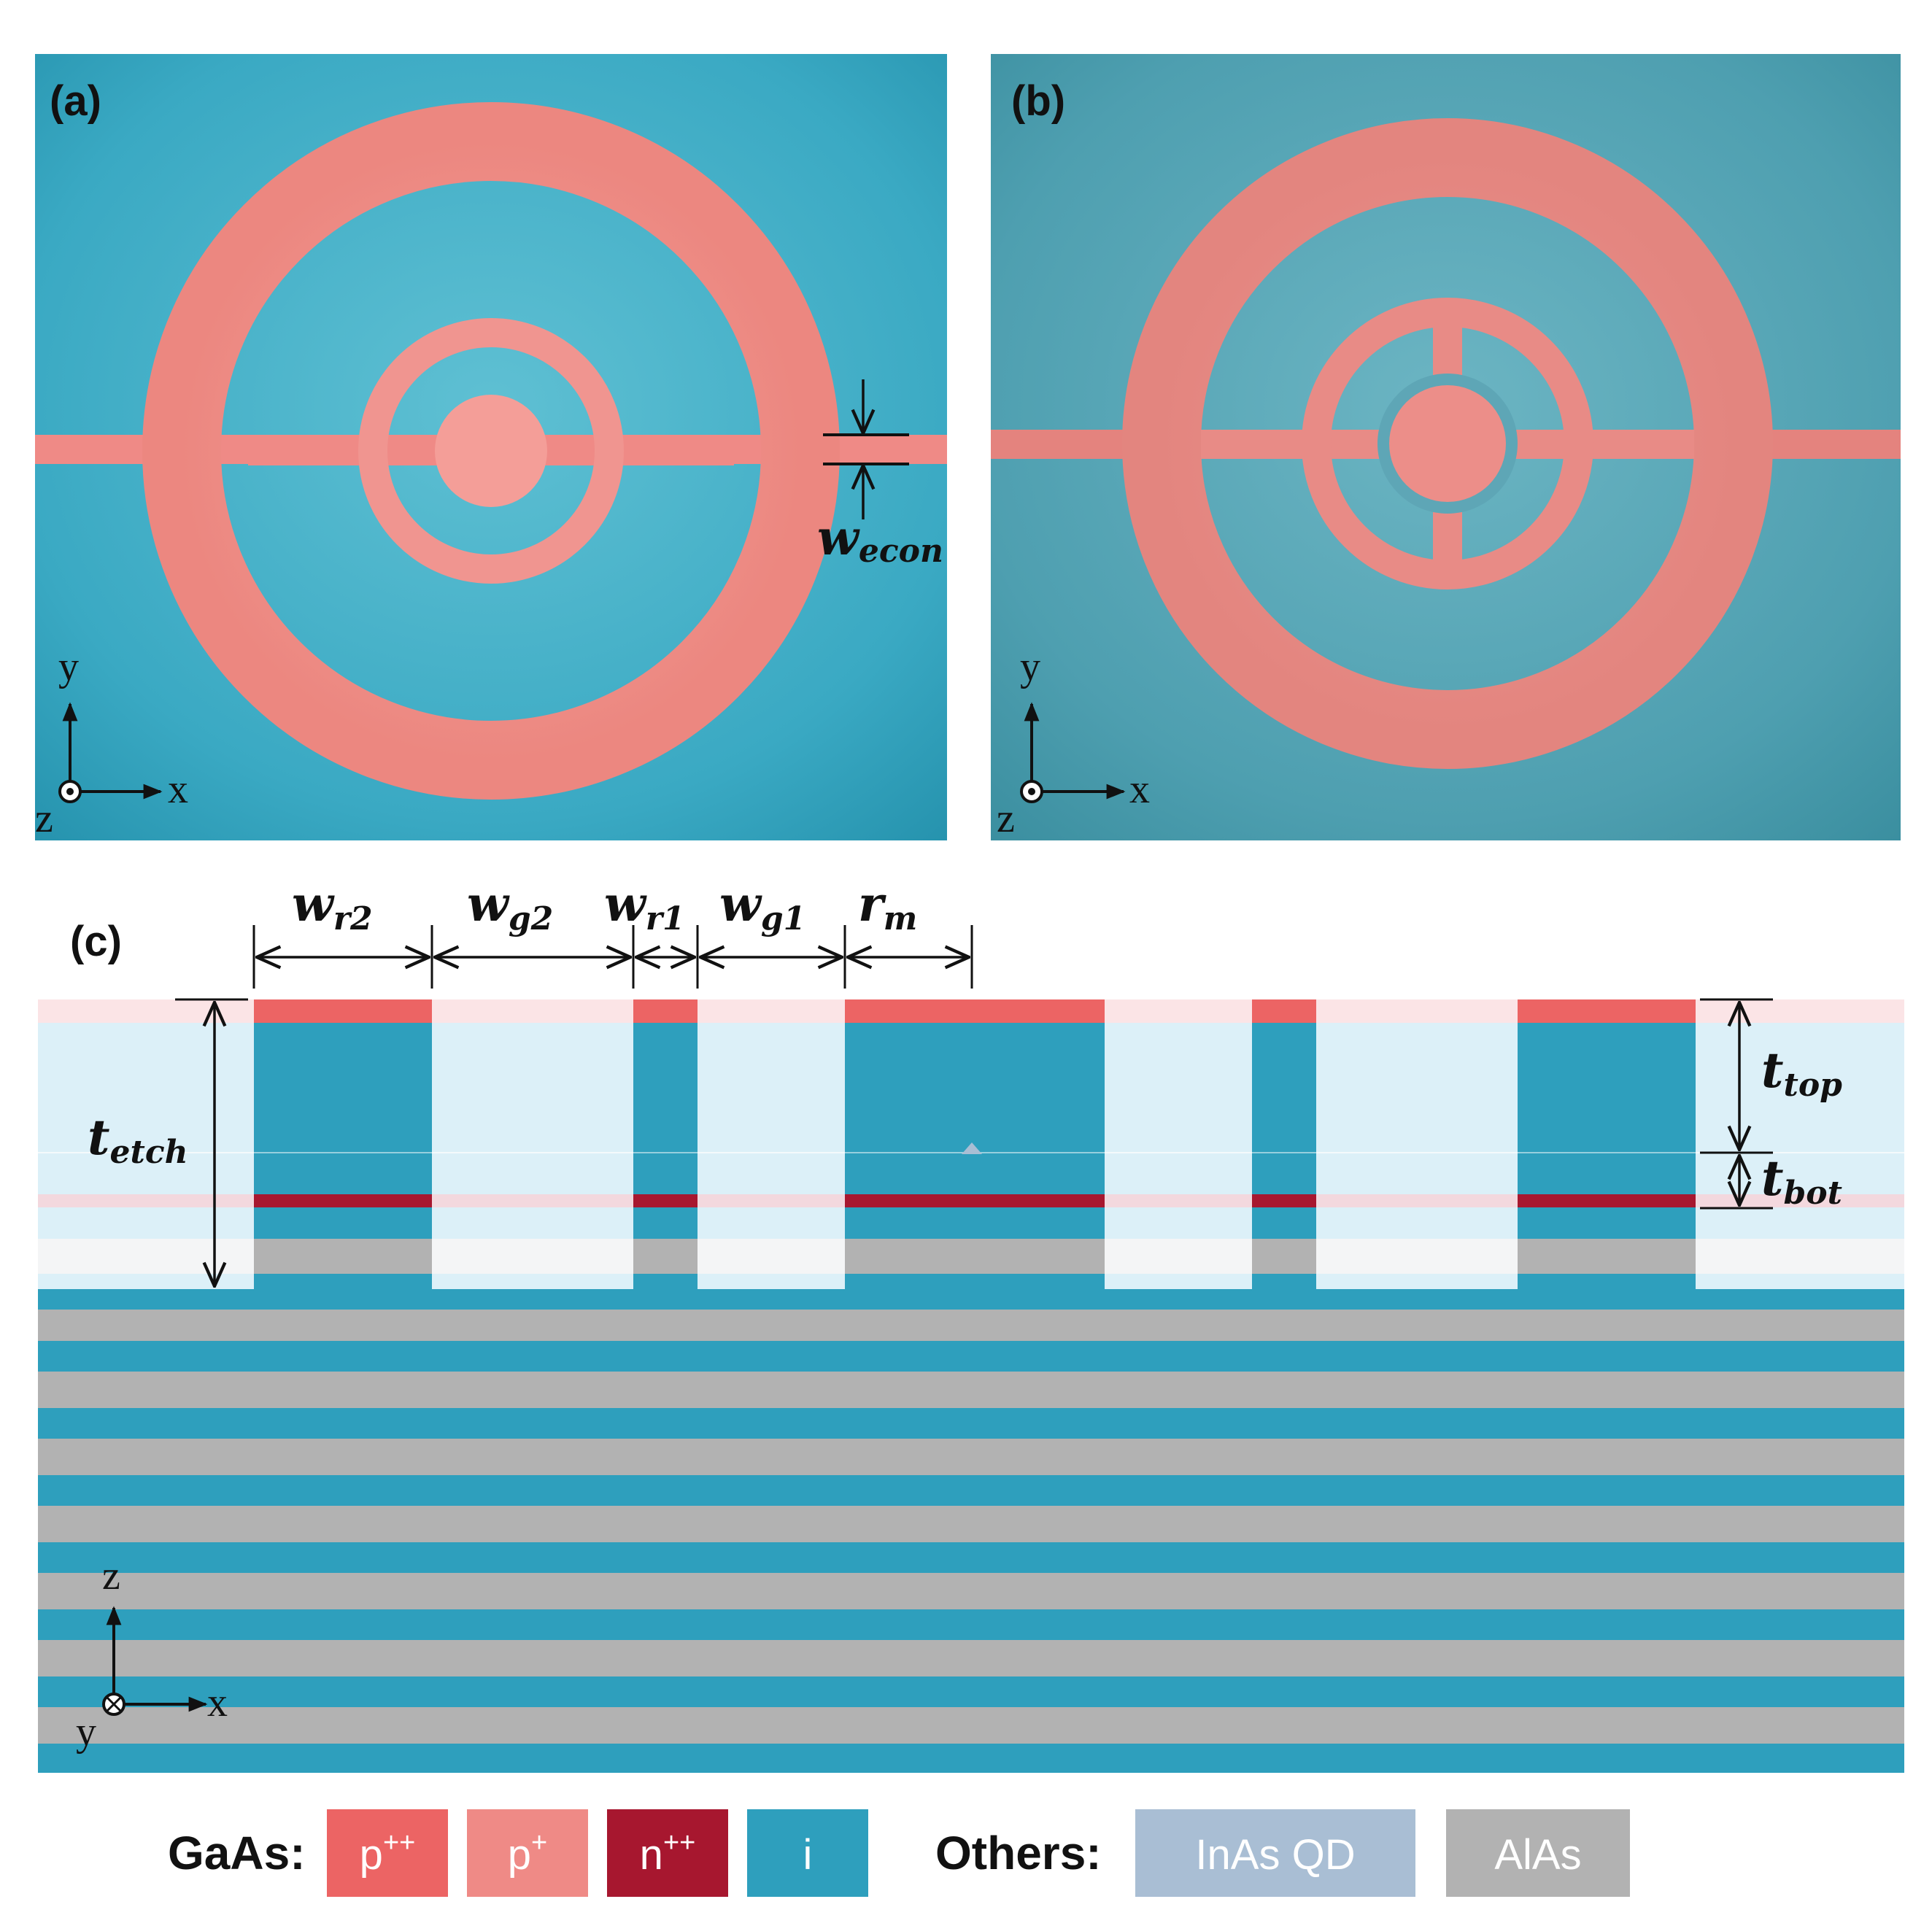 The height and width of the screenshot is (1926, 1932). I want to click on svg-text: n++, so click(668, 1853).